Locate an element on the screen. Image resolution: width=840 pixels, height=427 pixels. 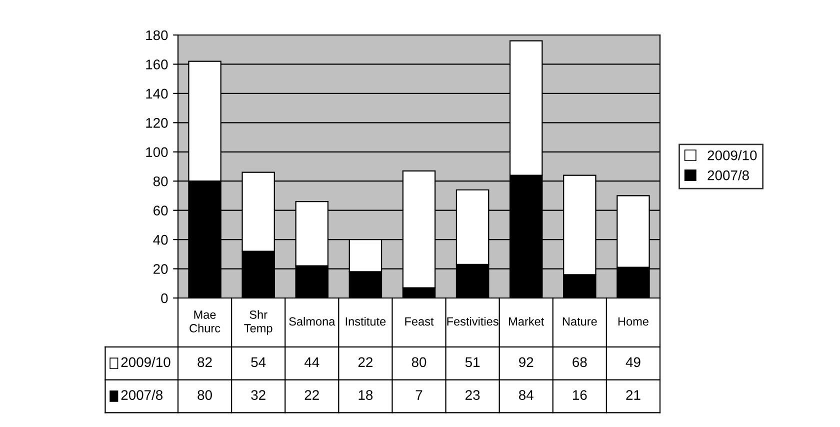
data-label: 23 is located at coordinates (473, 395).